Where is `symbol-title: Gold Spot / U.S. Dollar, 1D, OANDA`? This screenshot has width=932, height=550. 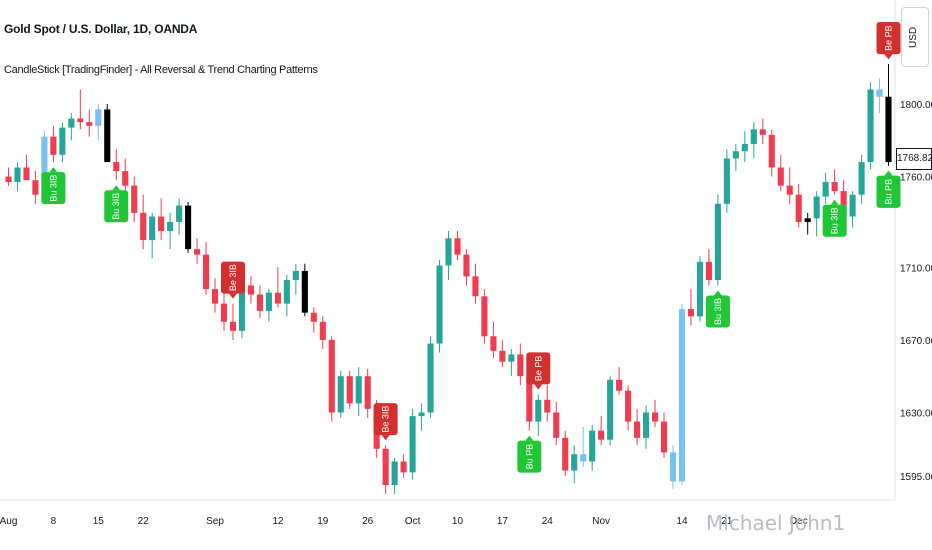
symbol-title: Gold Spot / U.S. Dollar, 1D, OANDA is located at coordinates (101, 29).